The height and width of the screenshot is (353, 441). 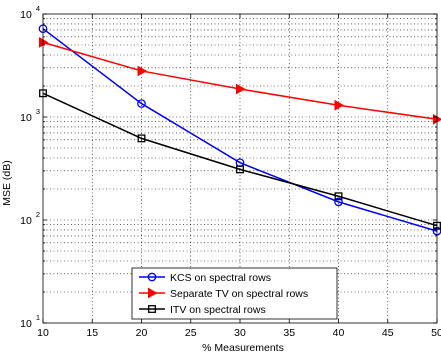 What do you see at coordinates (218, 310) in the screenshot?
I see `legend-entry-label: ITV on spectral rows` at bounding box center [218, 310].